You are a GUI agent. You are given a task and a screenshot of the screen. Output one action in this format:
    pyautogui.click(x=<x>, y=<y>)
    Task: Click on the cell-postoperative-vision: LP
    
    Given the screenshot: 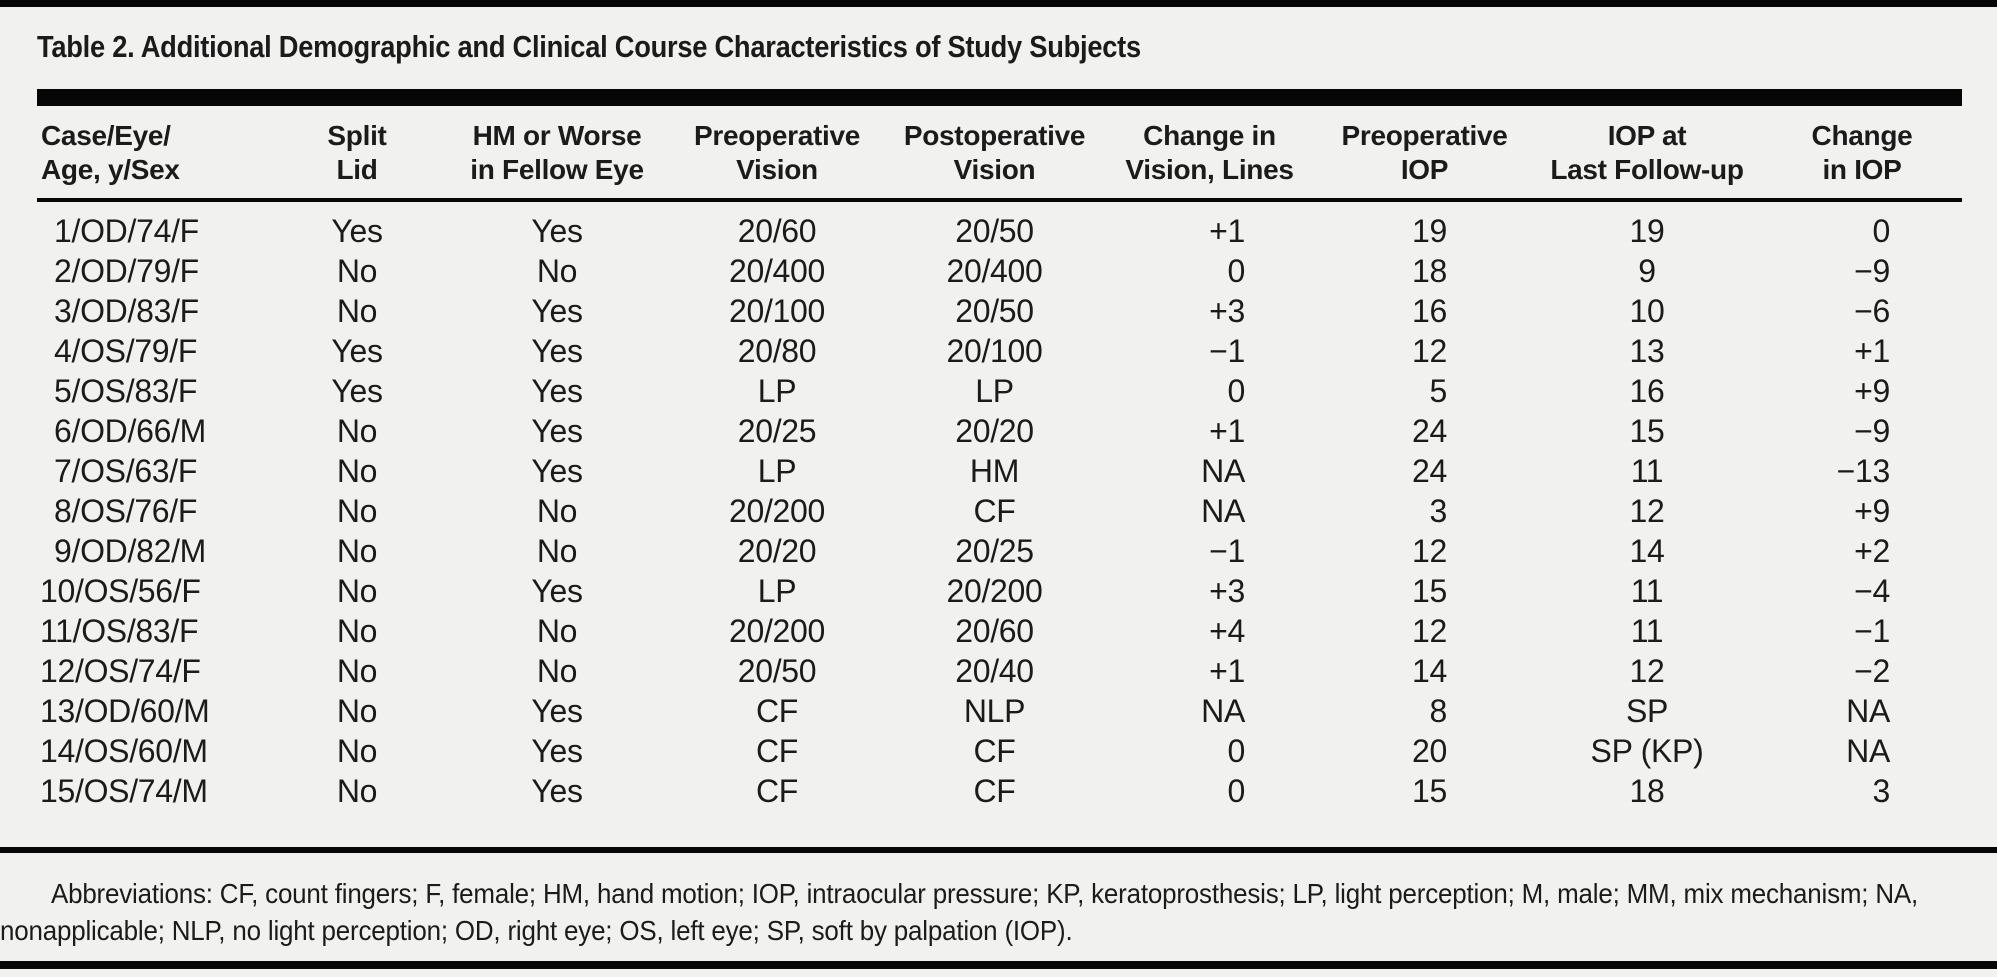 What is the action you would take?
    pyautogui.click(x=994, y=391)
    